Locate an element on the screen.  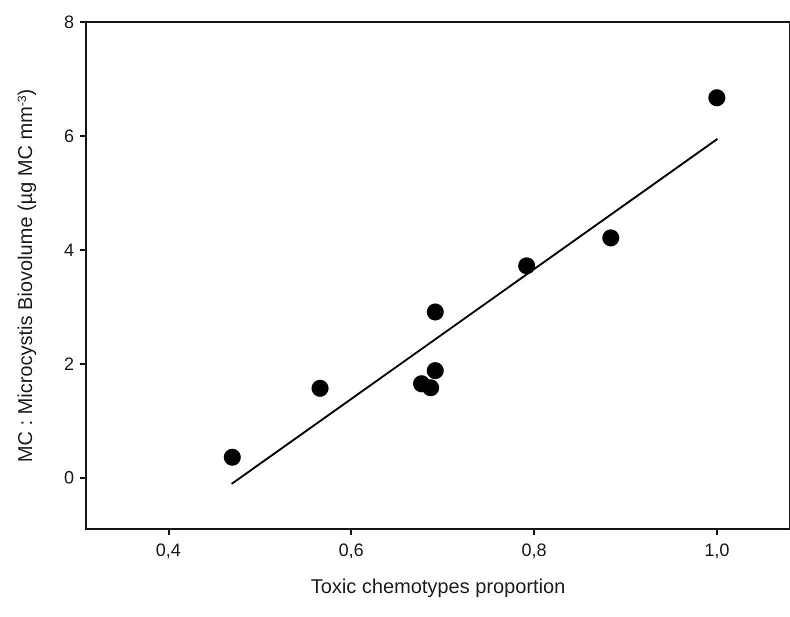
y-tick-label: 6 is located at coordinates (69, 136).